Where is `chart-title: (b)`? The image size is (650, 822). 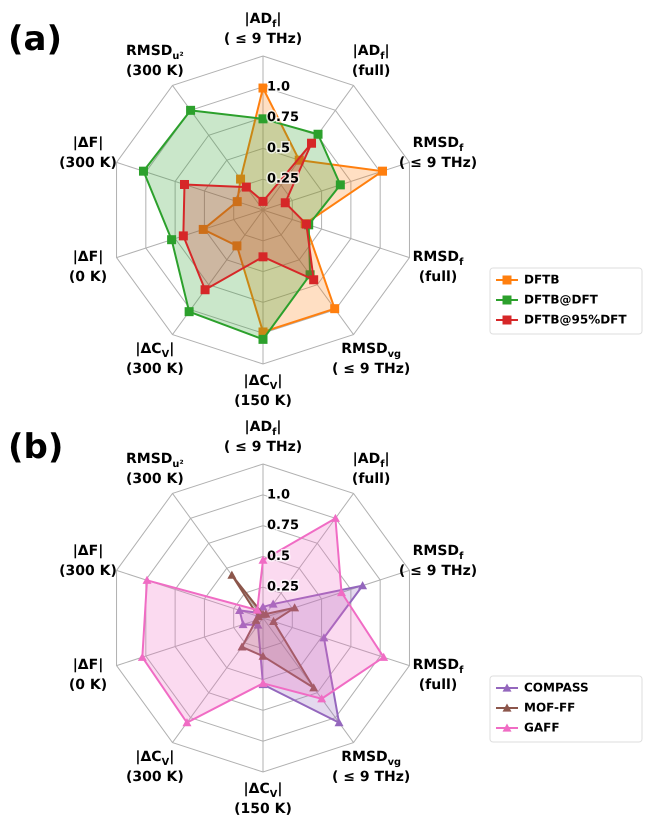
chart-title: (b) is located at coordinates (36, 447).